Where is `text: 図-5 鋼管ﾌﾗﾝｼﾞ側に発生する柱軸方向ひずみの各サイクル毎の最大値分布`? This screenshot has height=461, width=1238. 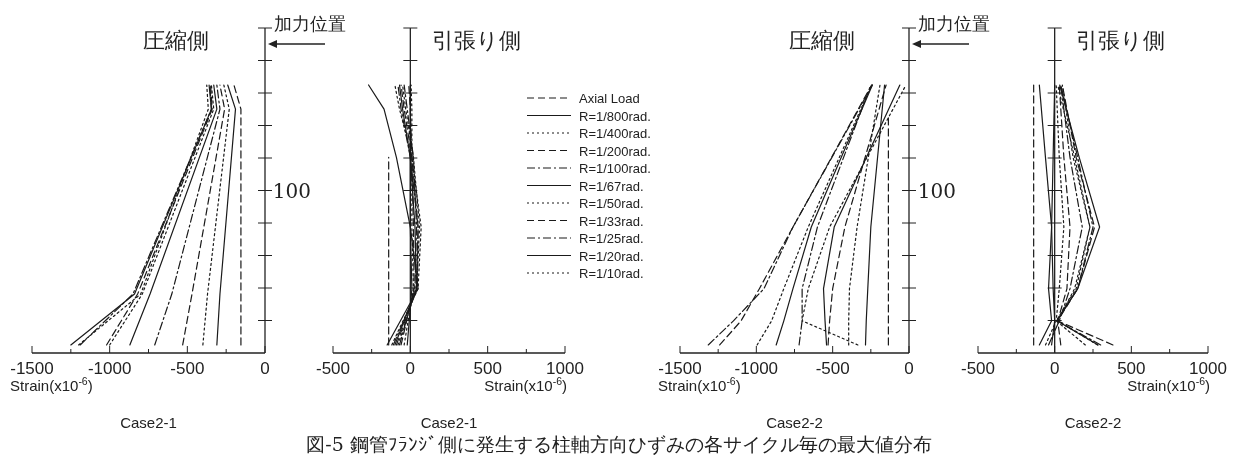
text: 図-5 鋼管ﾌﾗﾝｼﾞ側に発生する柱軸方向ひずみの各サイクル毎の最大値分布 is located at coordinates (619, 444).